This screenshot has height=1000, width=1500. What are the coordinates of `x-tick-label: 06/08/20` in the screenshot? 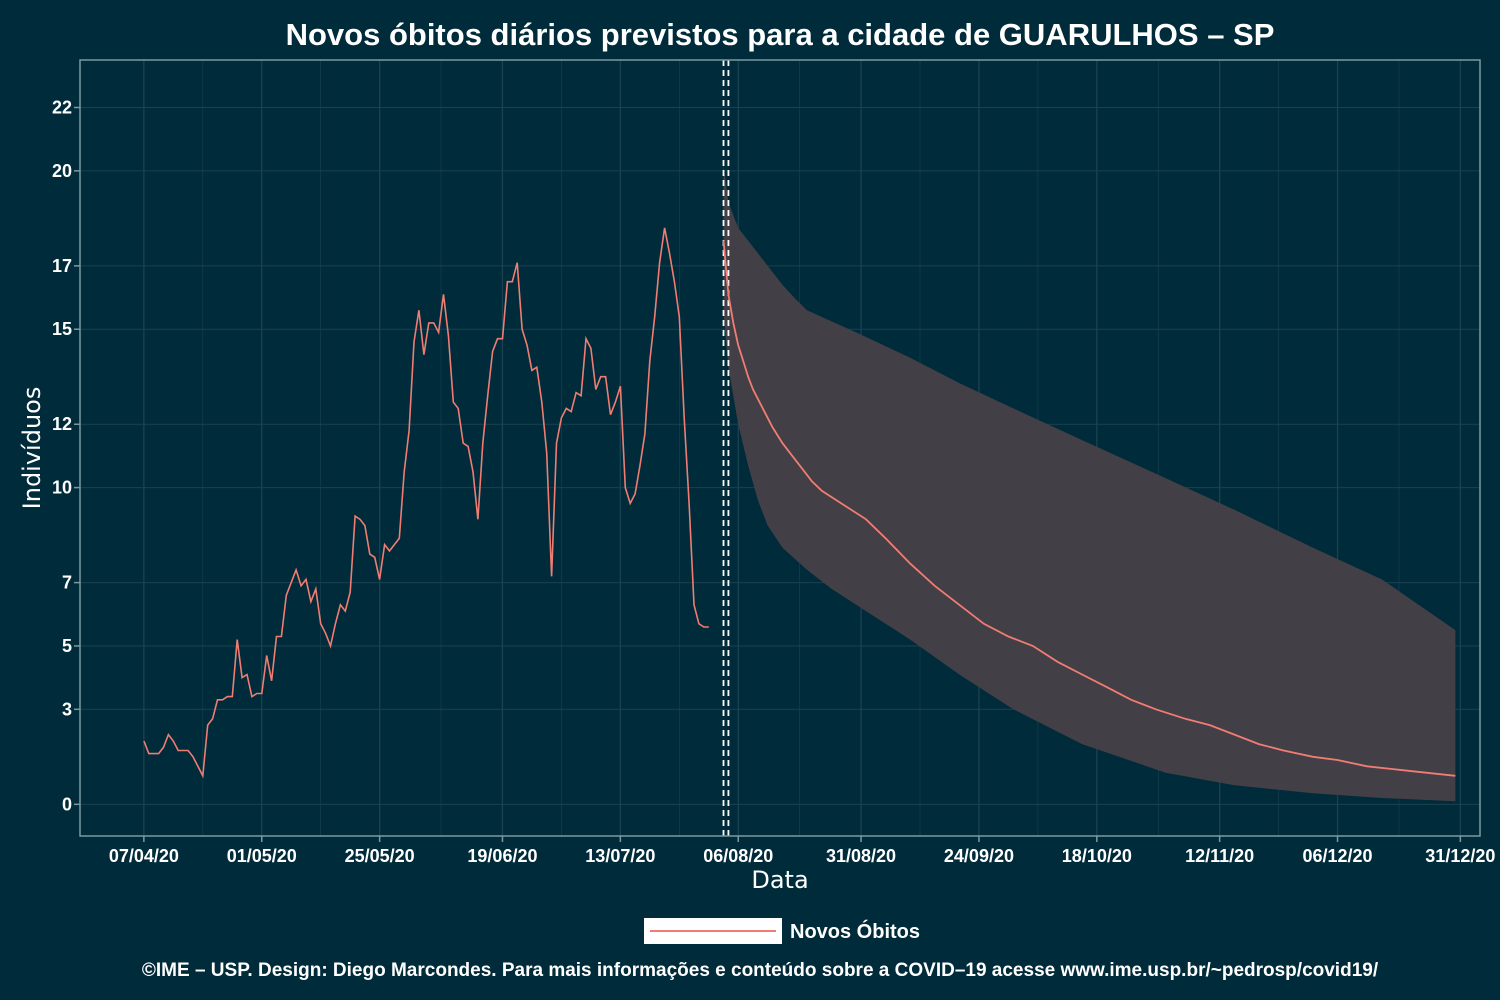 It's located at (738, 856).